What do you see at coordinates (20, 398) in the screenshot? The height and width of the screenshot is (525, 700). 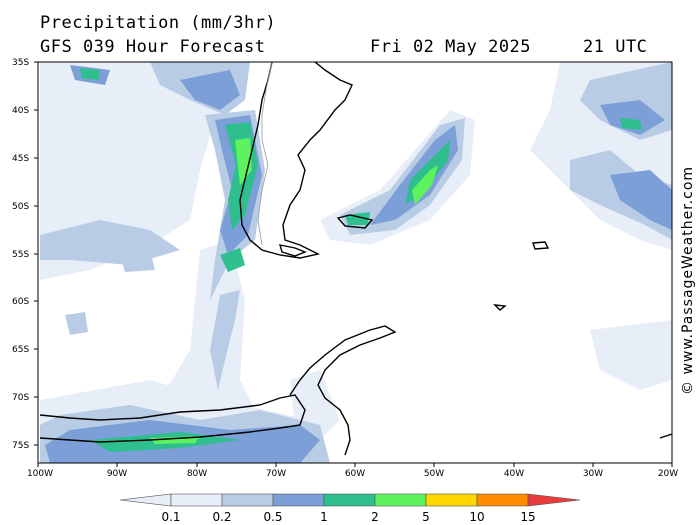 I see `lat-label: 70S` at bounding box center [20, 398].